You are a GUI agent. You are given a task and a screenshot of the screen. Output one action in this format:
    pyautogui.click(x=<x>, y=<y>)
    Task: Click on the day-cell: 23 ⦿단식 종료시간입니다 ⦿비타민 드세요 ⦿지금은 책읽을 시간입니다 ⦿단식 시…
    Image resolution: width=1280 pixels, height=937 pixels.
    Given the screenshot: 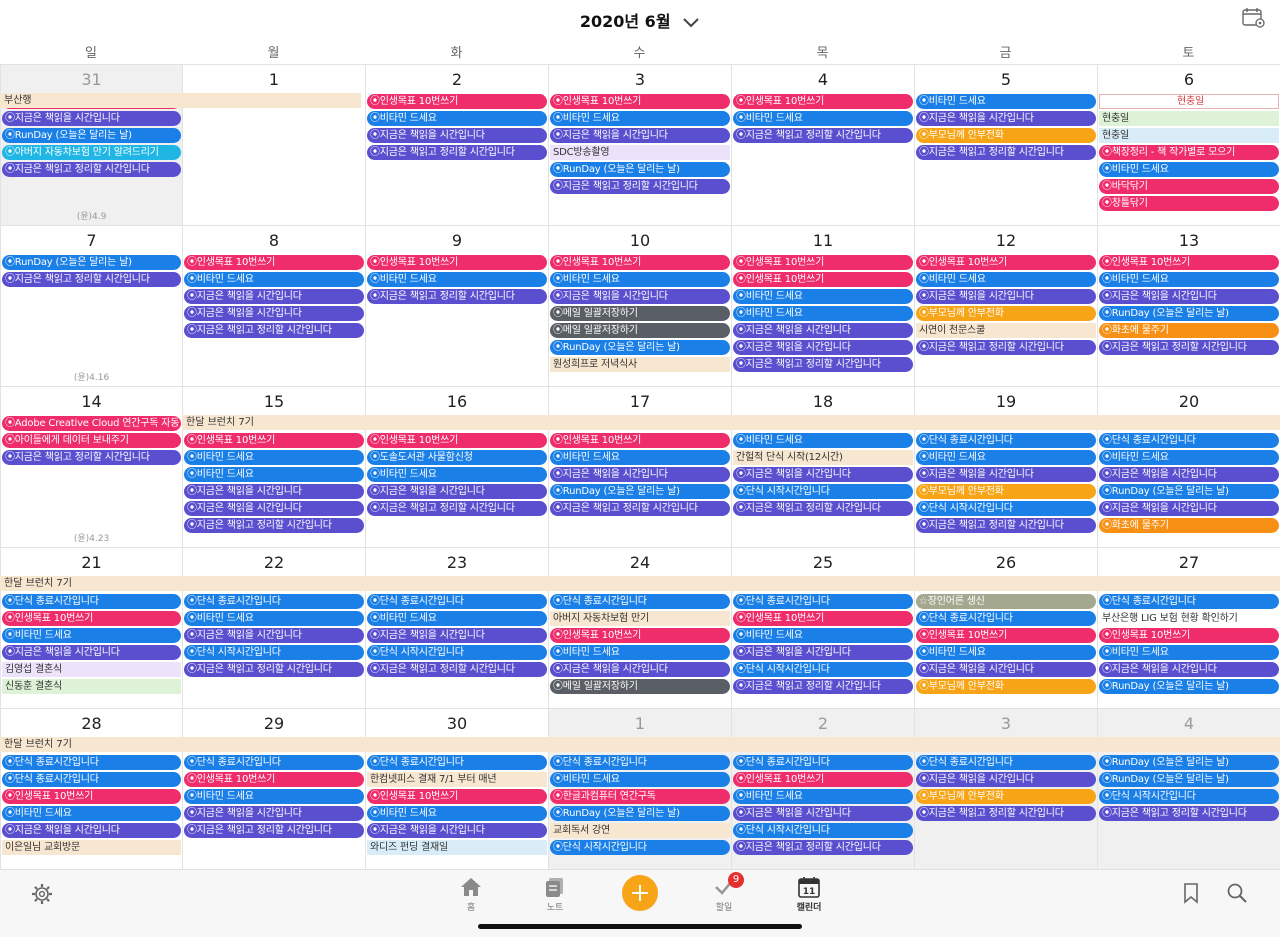 What is the action you would take?
    pyautogui.click(x=456, y=627)
    